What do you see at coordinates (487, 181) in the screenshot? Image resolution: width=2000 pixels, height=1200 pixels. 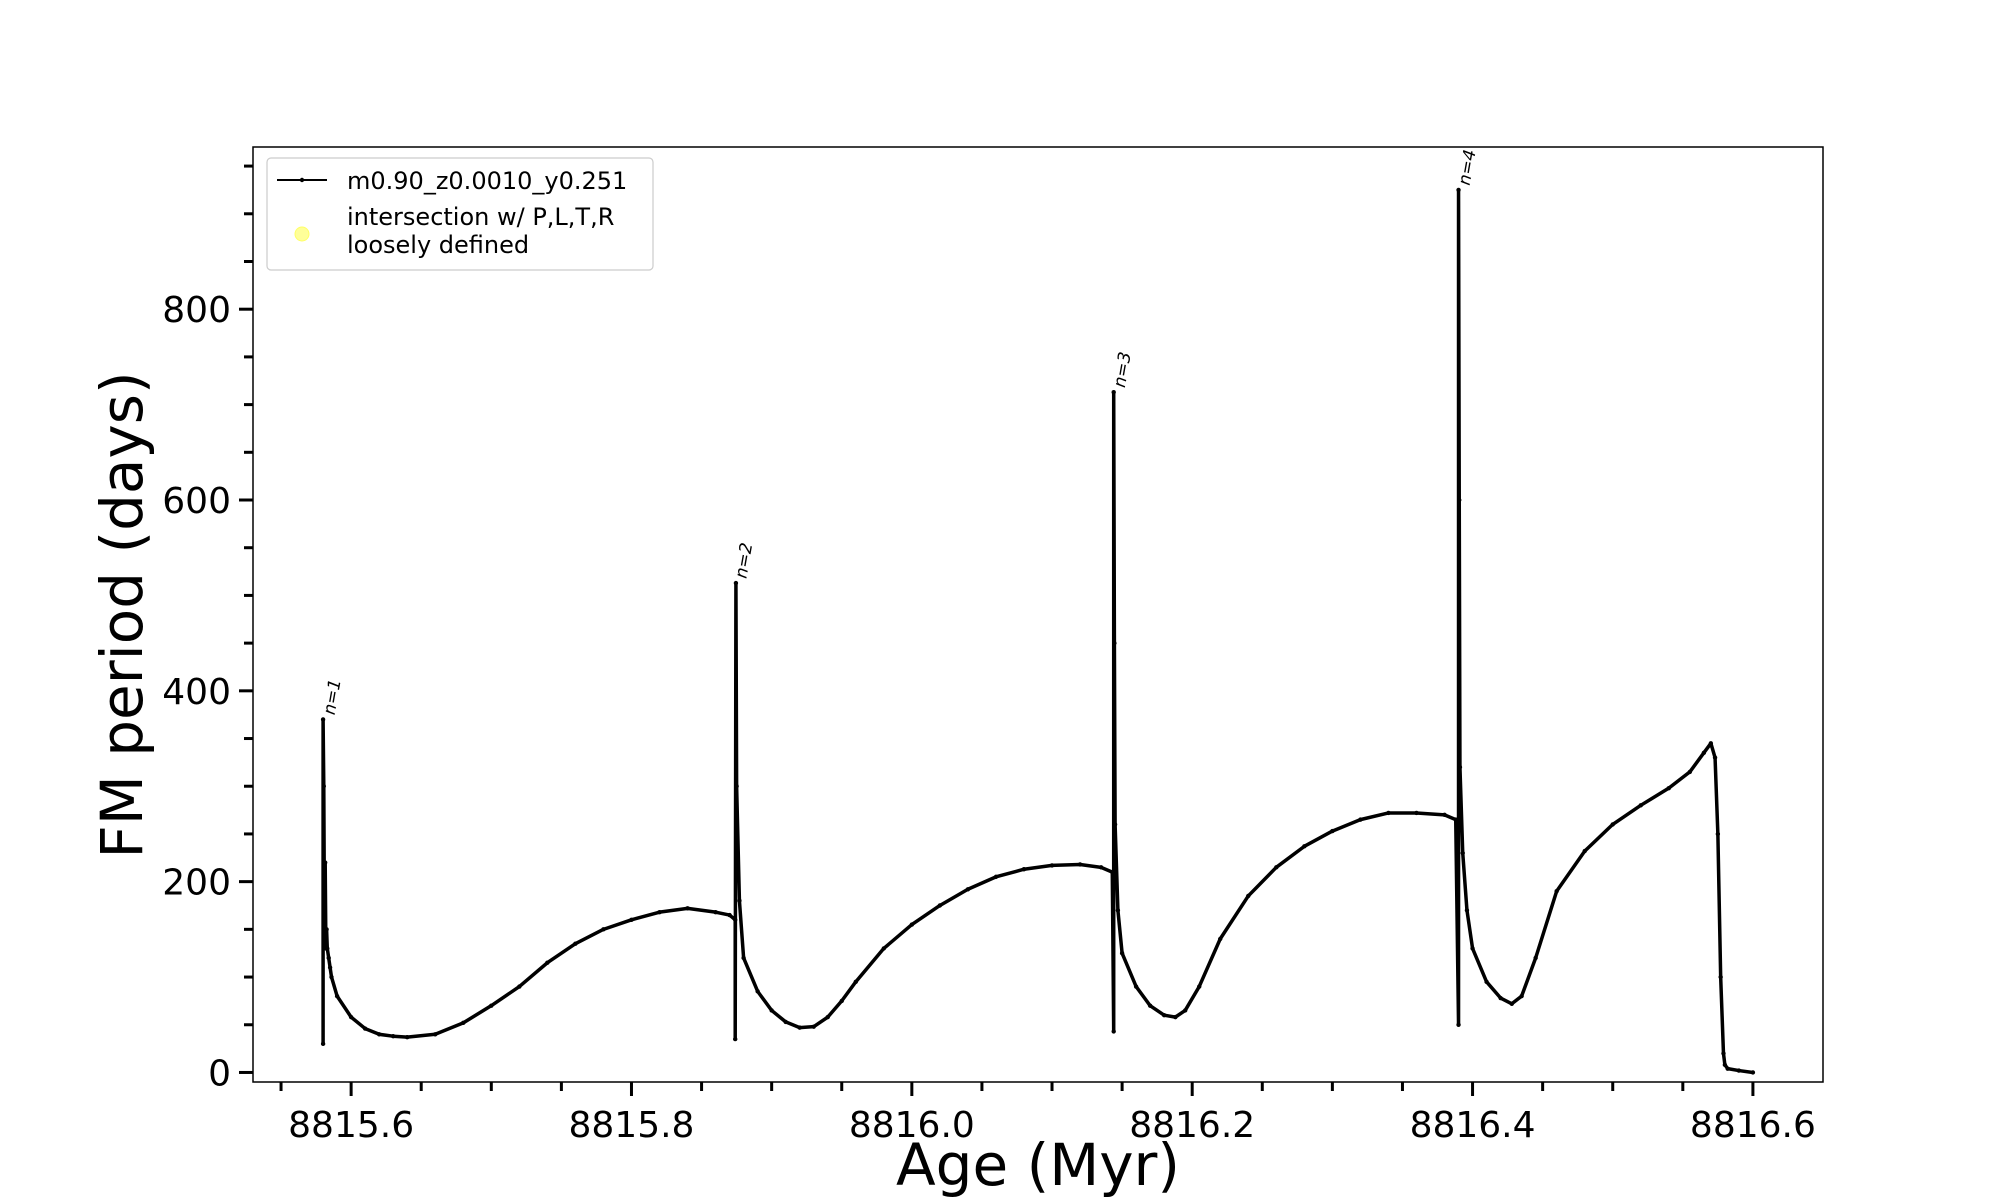 I see `legend-entry-series: m0.90_z0.0010_y0.251` at bounding box center [487, 181].